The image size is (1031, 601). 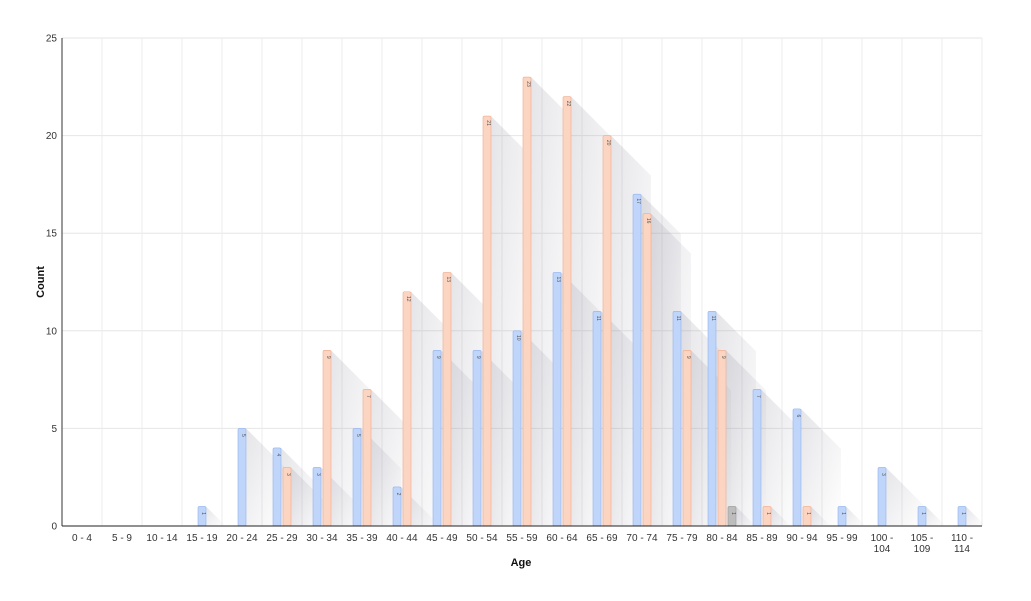 What do you see at coordinates (52, 234) in the screenshot?
I see `y-tick-label: 15` at bounding box center [52, 234].